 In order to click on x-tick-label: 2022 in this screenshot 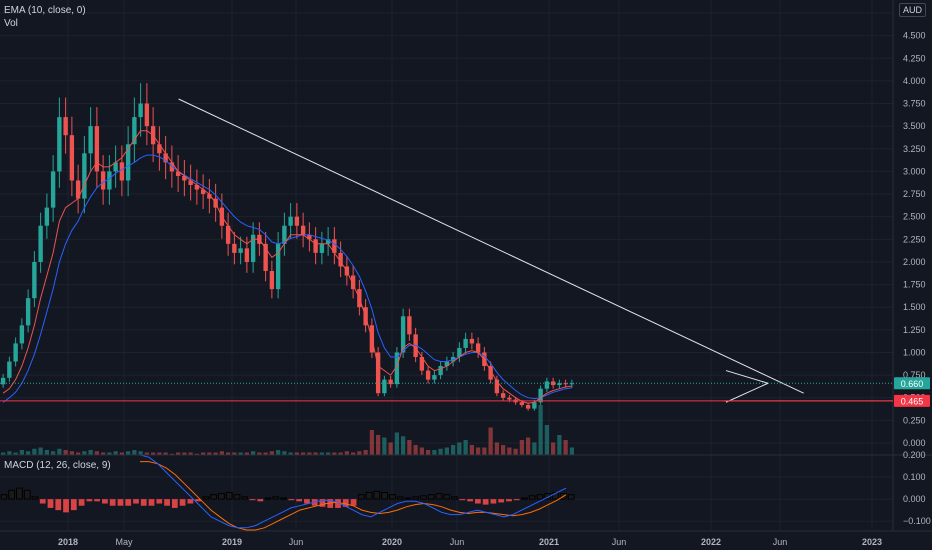, I will do `click(711, 542)`.